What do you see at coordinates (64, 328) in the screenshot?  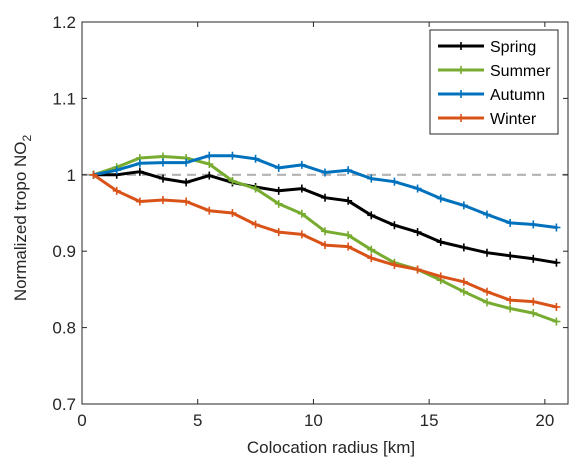 I see `y-tick-label: 0.8` at bounding box center [64, 328].